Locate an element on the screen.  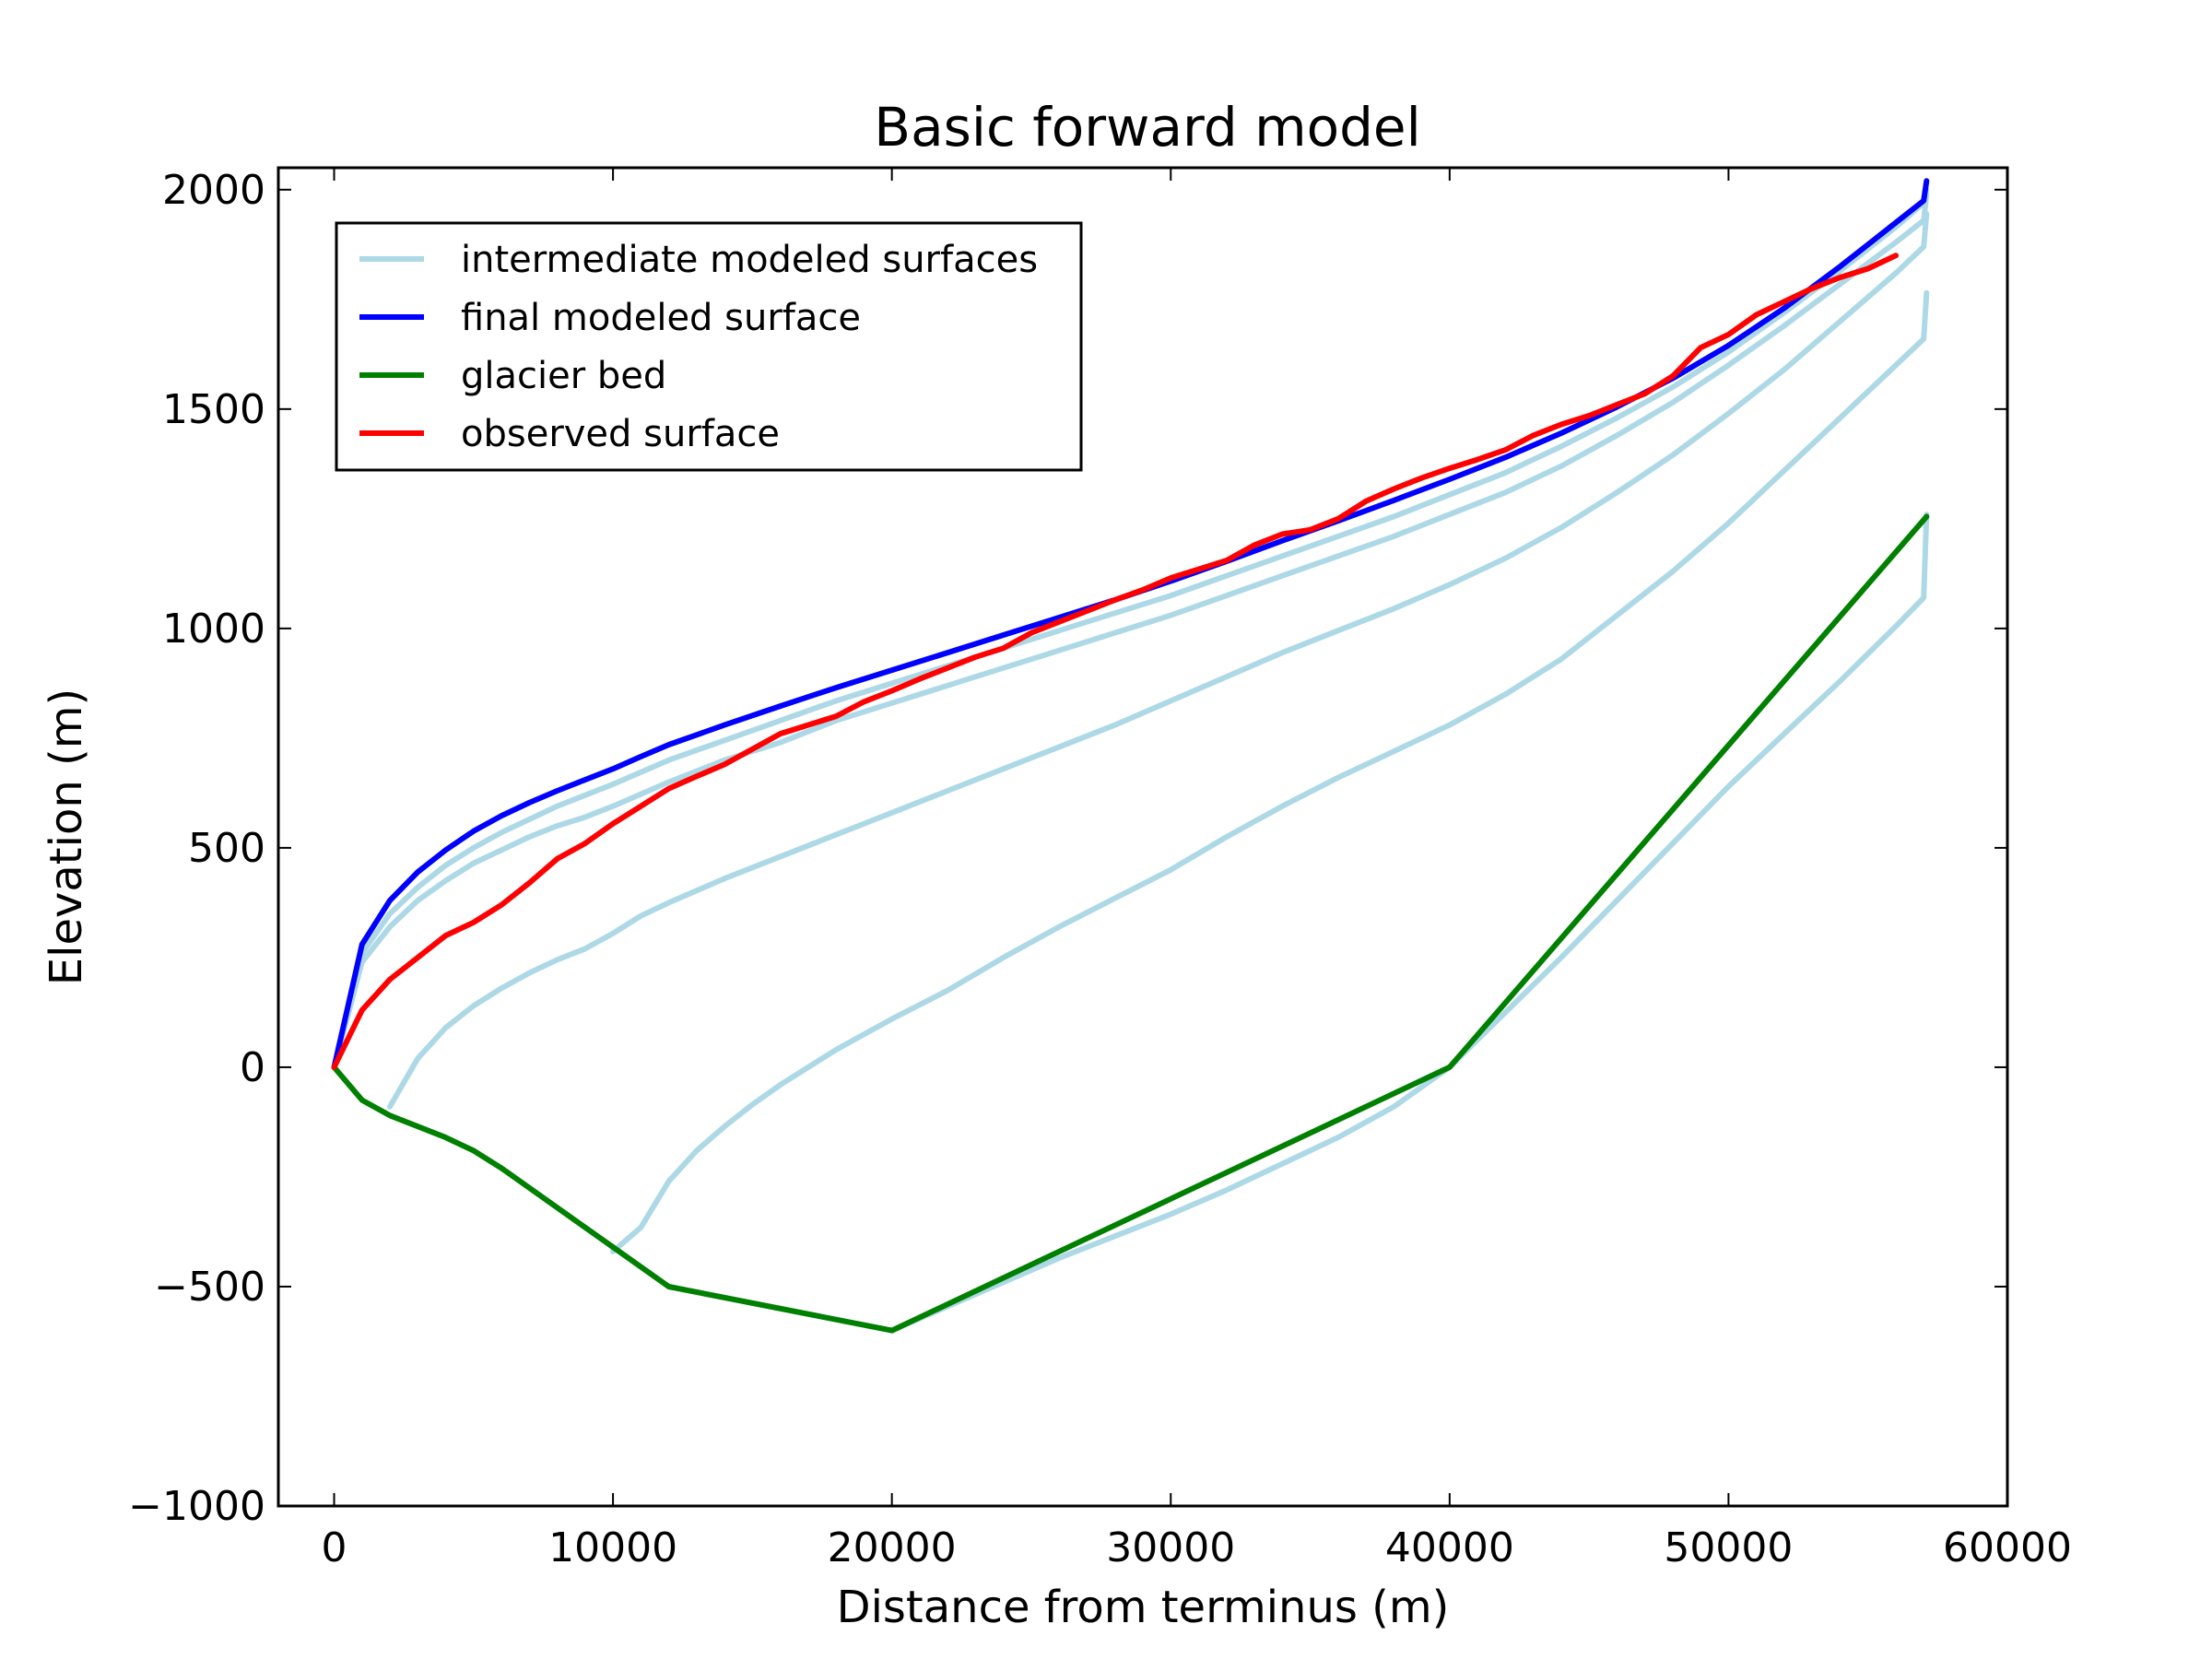
y-tick-label: 2000 is located at coordinates (213, 190).